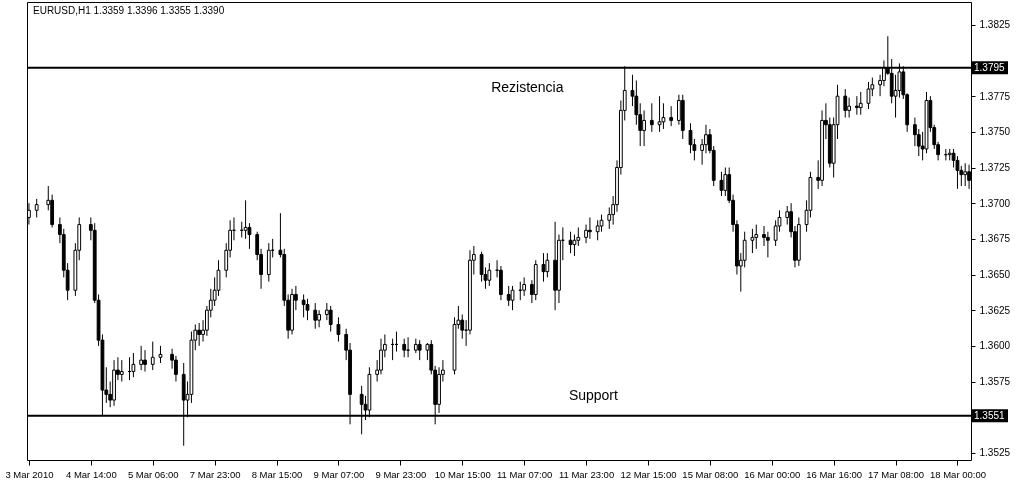 Image resolution: width=1018 pixels, height=498 pixels. Describe the element at coordinates (586, 474) in the screenshot. I see `x-tick-label: 11 Mar 23:00` at that location.